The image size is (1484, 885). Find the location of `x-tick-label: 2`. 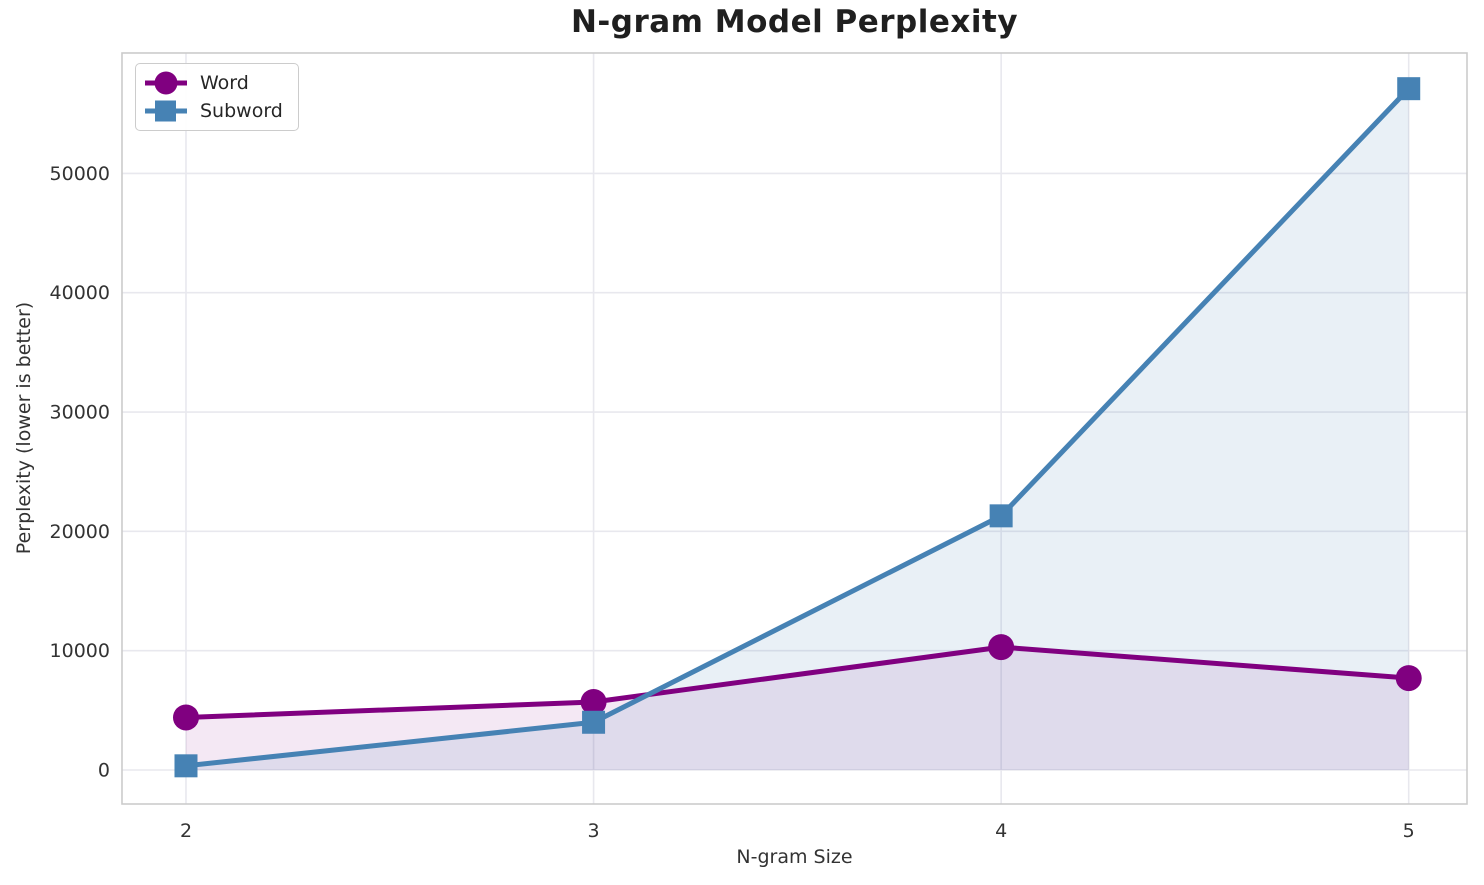

x-tick-label: 2 is located at coordinates (186, 831).